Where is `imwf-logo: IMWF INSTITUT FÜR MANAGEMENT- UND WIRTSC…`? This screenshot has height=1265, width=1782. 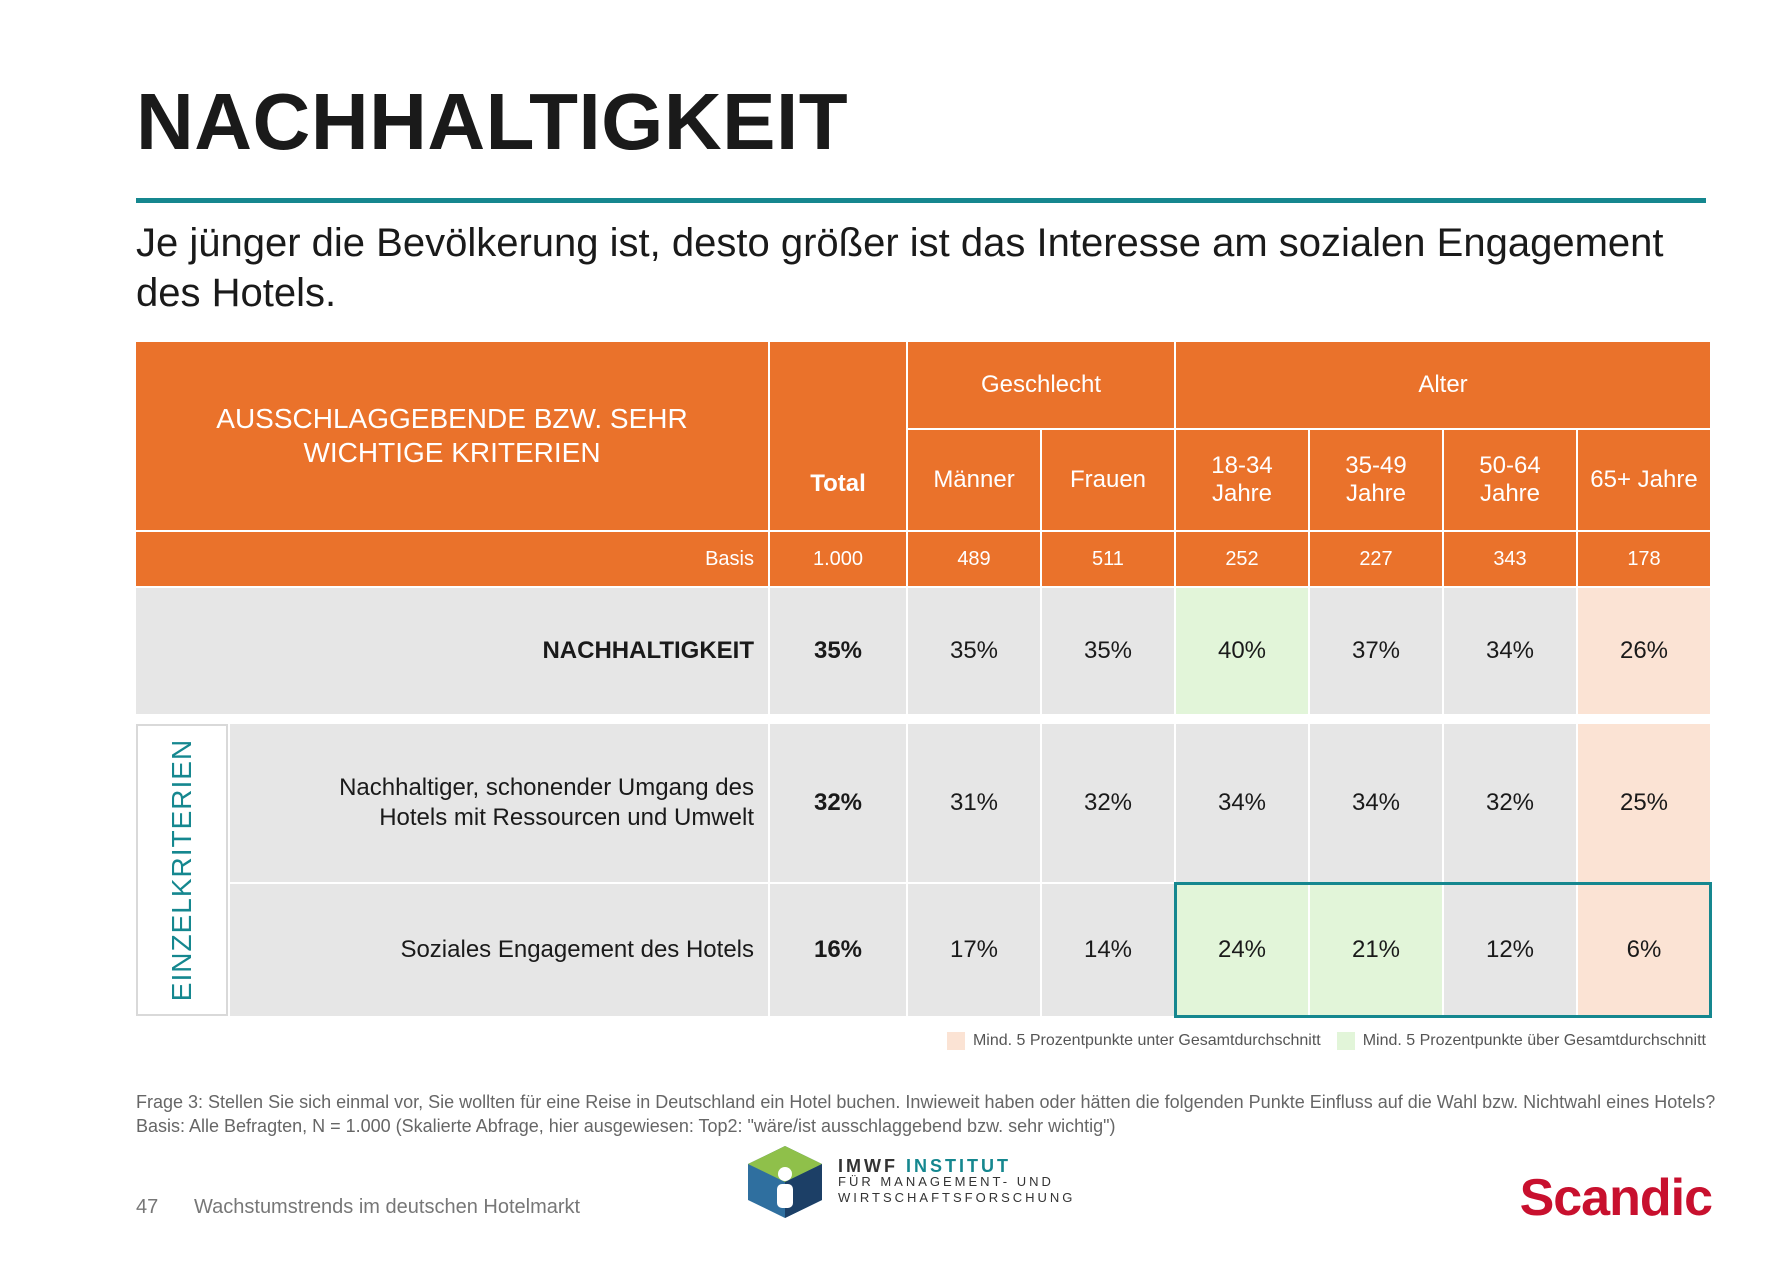 imwf-logo: IMWF INSTITUT FÜR MANAGEMENT- UND WIRTSC… is located at coordinates (910, 1182).